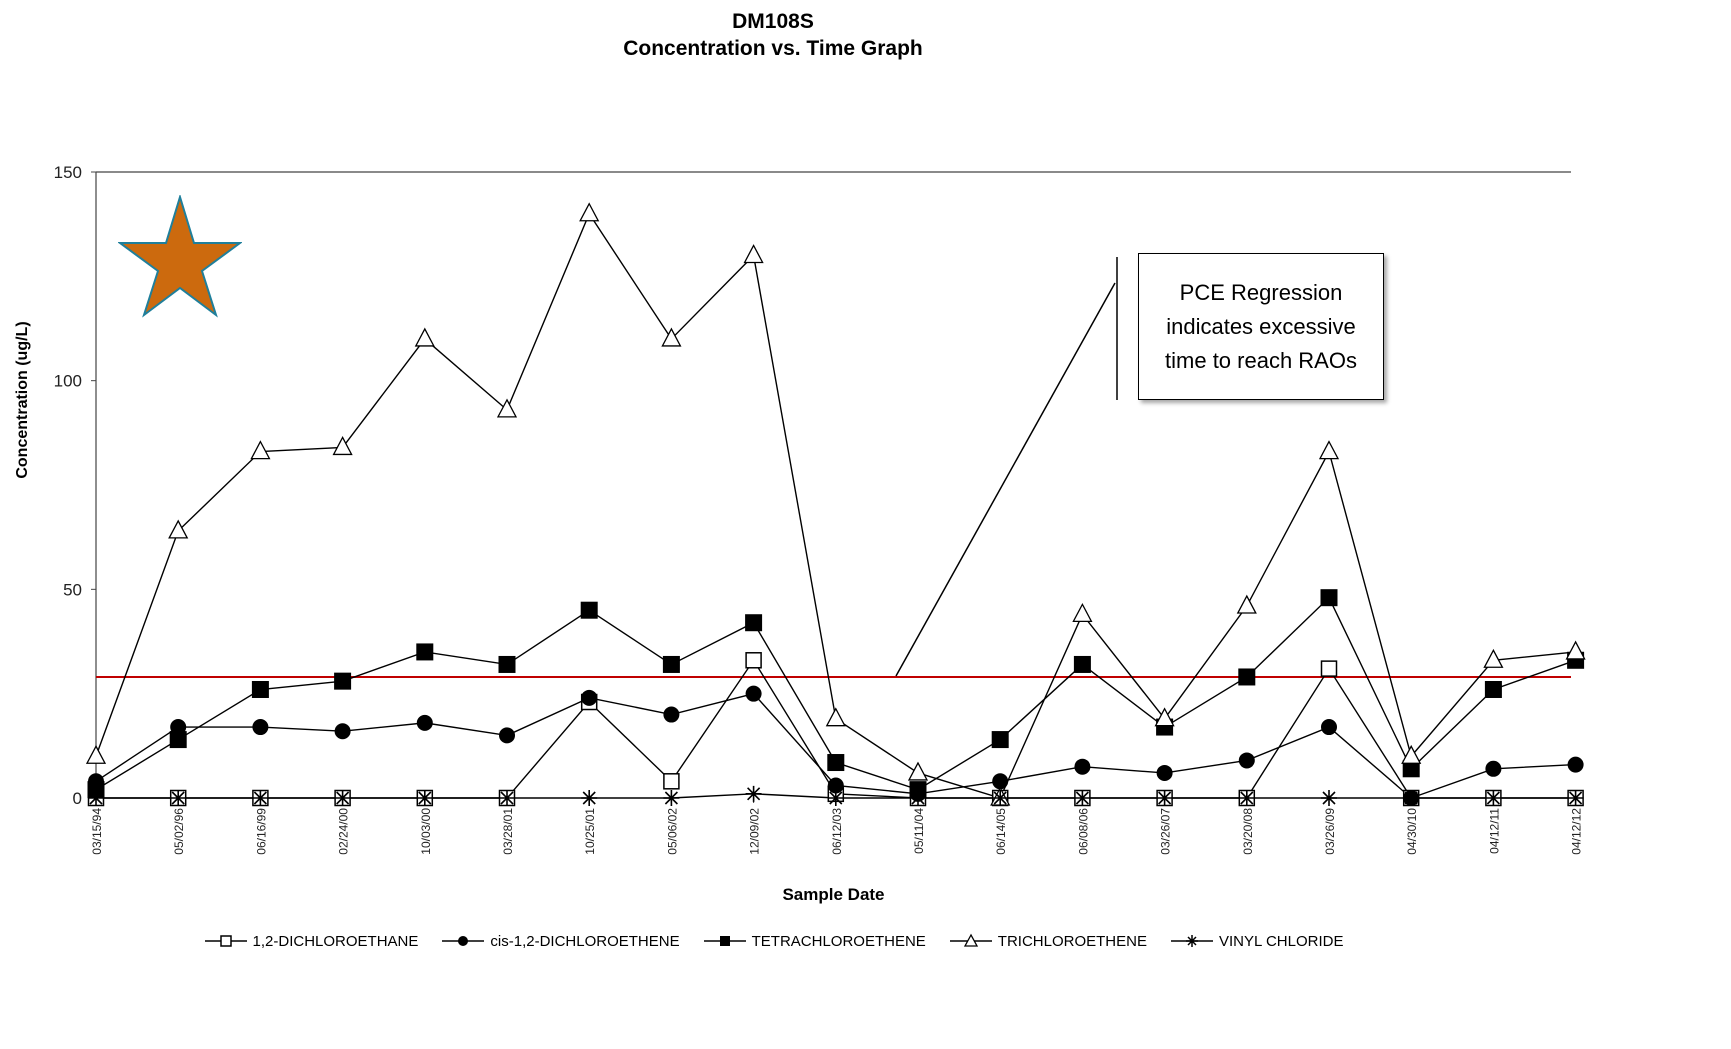 Image resolution: width=1731 pixels, height=1049 pixels. I want to click on legend-item: 1,2-DICHLOROETHANE, so click(311, 941).